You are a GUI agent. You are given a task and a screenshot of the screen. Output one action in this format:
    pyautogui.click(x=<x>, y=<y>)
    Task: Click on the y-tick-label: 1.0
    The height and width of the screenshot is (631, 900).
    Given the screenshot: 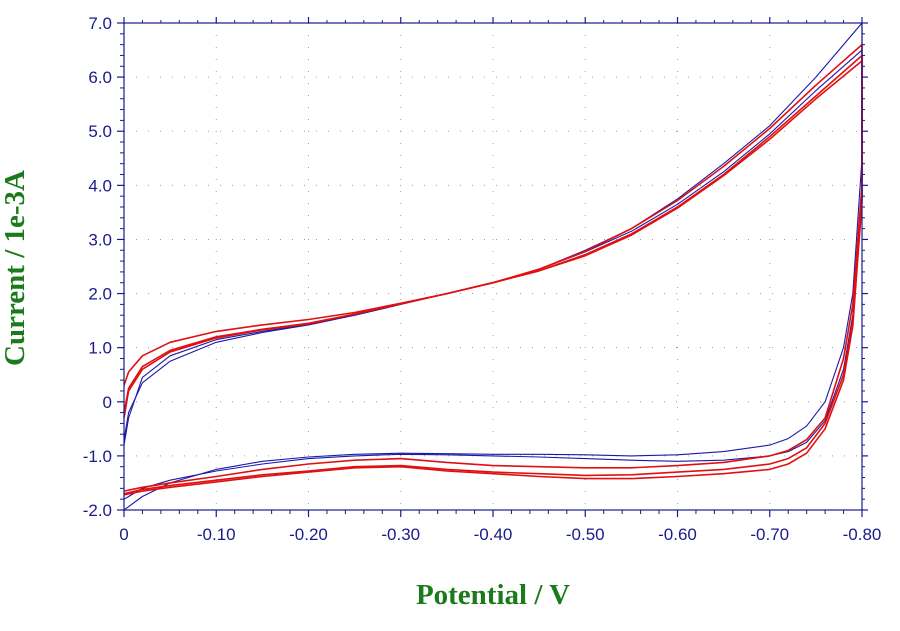 What is the action you would take?
    pyautogui.click(x=100, y=348)
    